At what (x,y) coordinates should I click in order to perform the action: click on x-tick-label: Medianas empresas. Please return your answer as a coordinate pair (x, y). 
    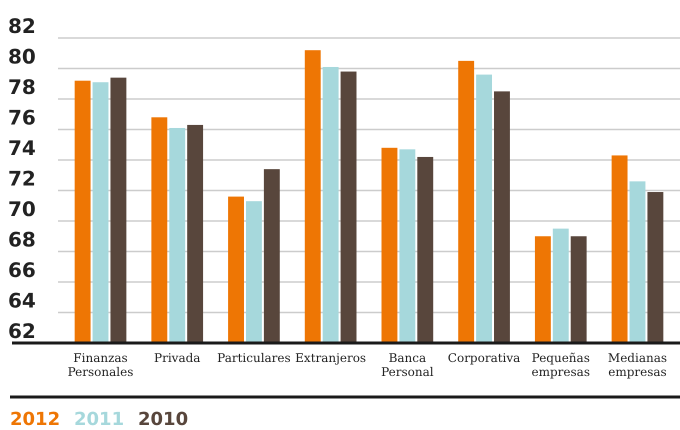
    Looking at the image, I should click on (638, 365).